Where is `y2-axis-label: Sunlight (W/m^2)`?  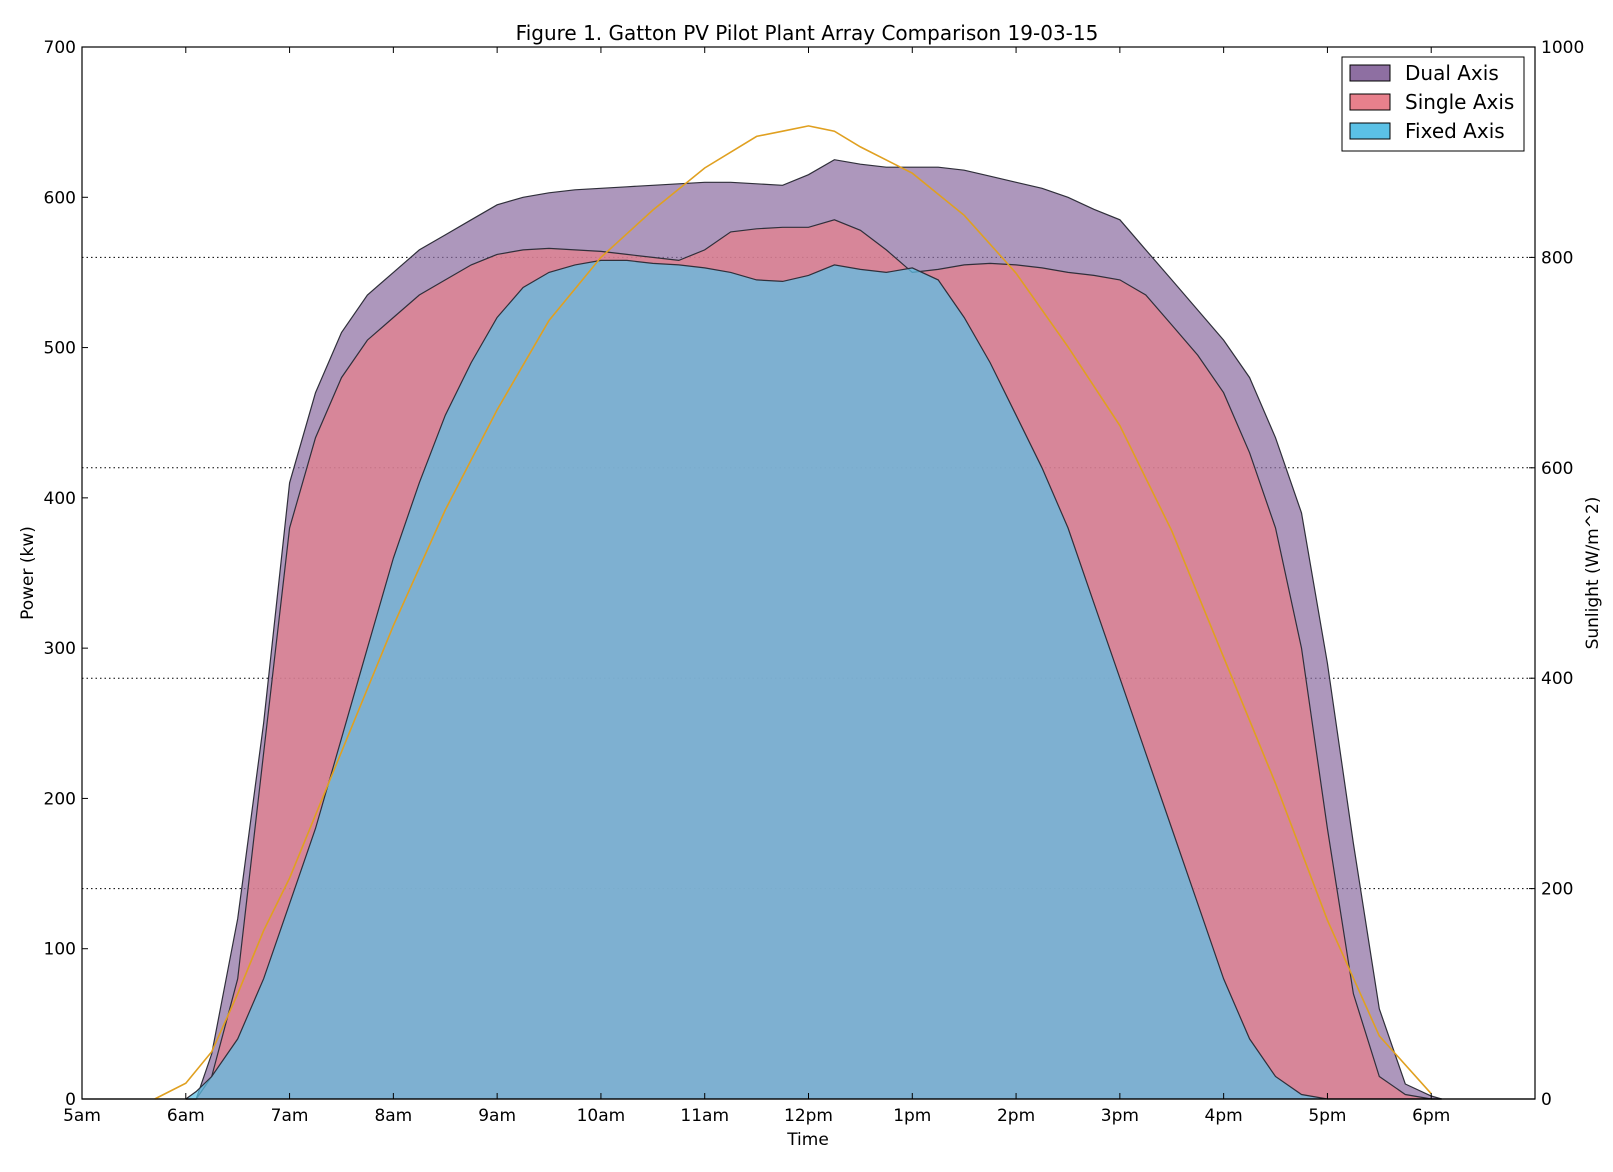
y2-axis-label: Sunlight (W/m^2) is located at coordinates (1593, 573).